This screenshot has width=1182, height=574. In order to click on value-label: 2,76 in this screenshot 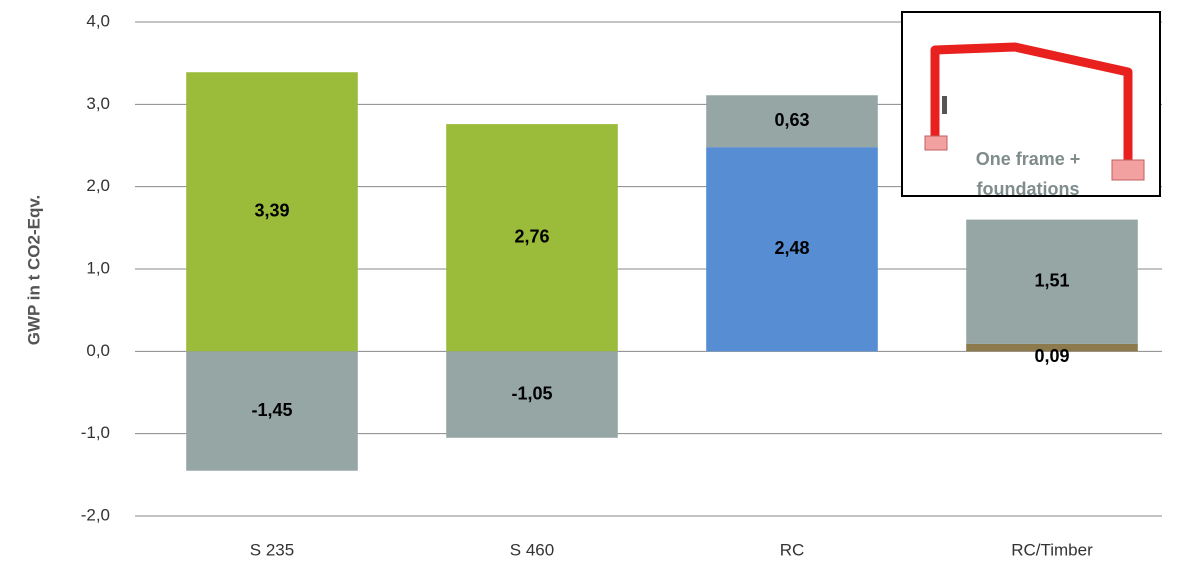, I will do `click(531, 236)`.